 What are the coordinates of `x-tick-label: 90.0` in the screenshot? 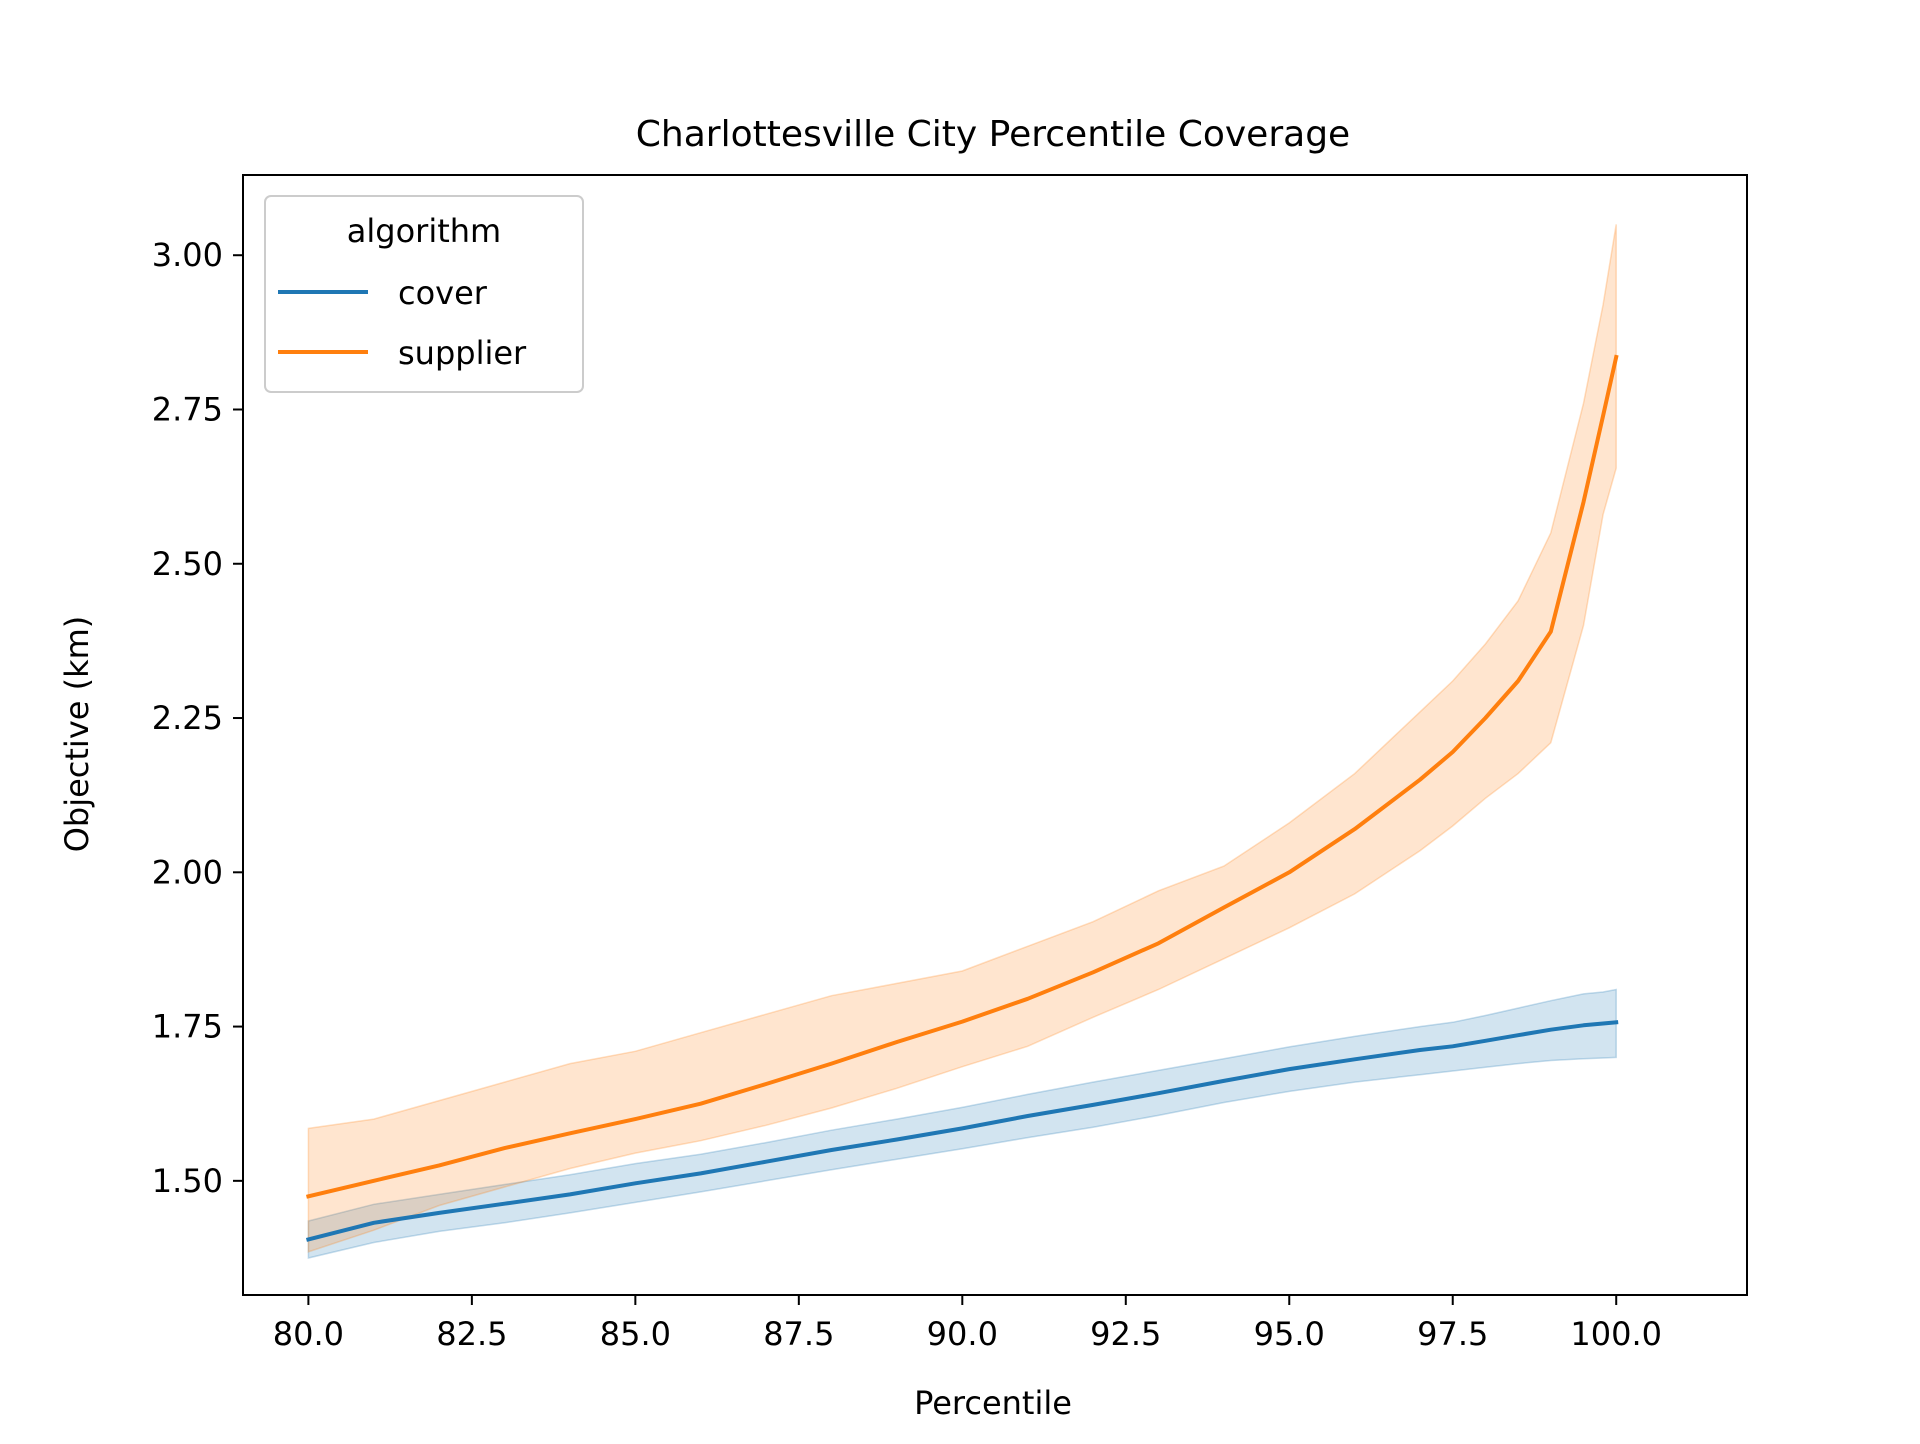 It's located at (962, 1334).